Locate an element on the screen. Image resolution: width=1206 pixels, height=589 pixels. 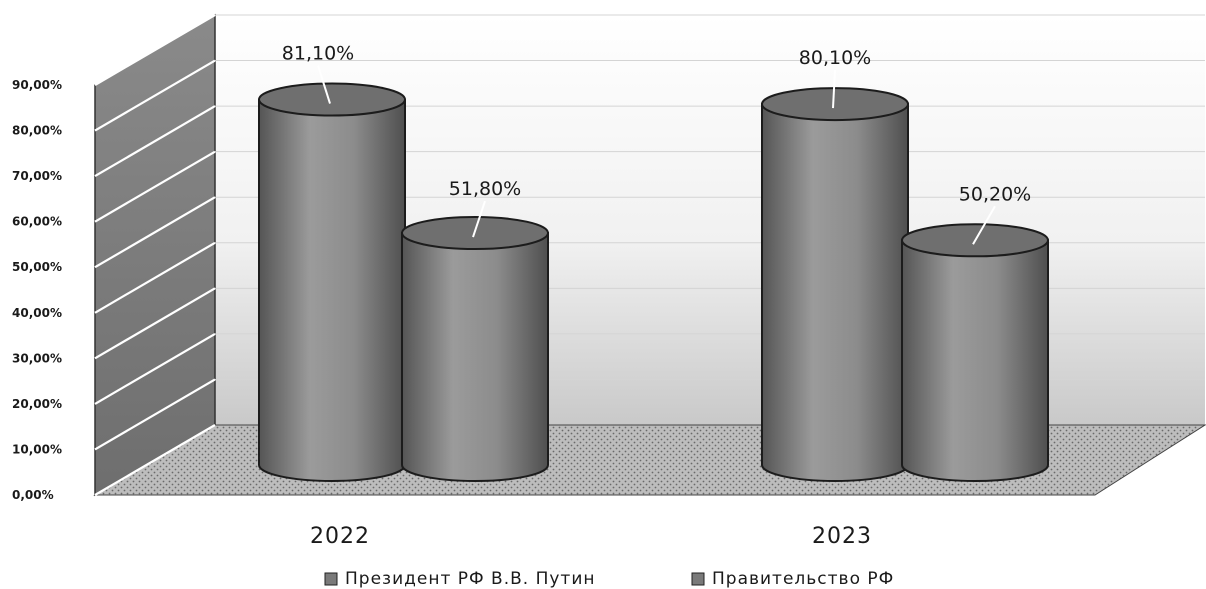
y-tick-label: 70,00% is located at coordinates (37, 176).